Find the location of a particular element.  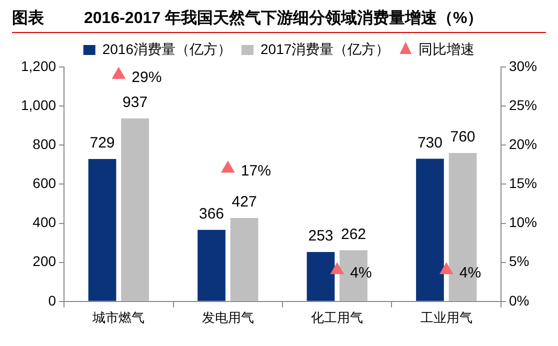

legend-label: 2016消费量（亿方） is located at coordinates (167, 48).